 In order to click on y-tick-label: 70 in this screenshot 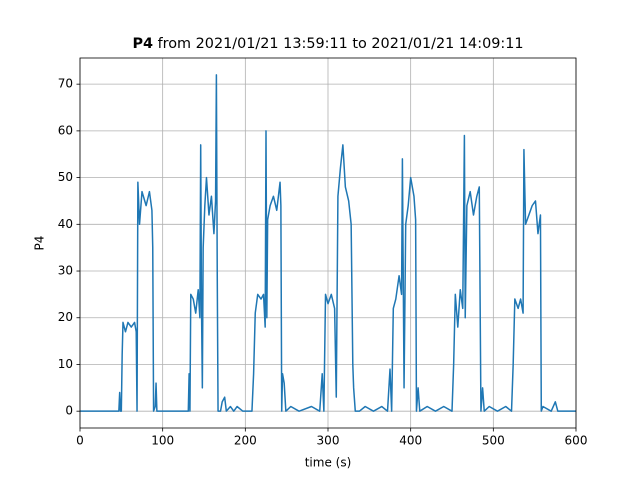, I will do `click(65, 84)`.